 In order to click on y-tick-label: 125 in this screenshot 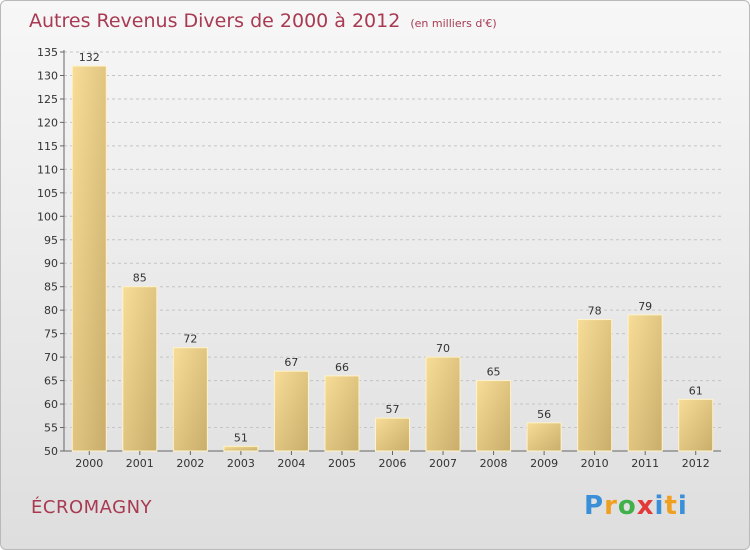, I will do `click(47, 99)`.